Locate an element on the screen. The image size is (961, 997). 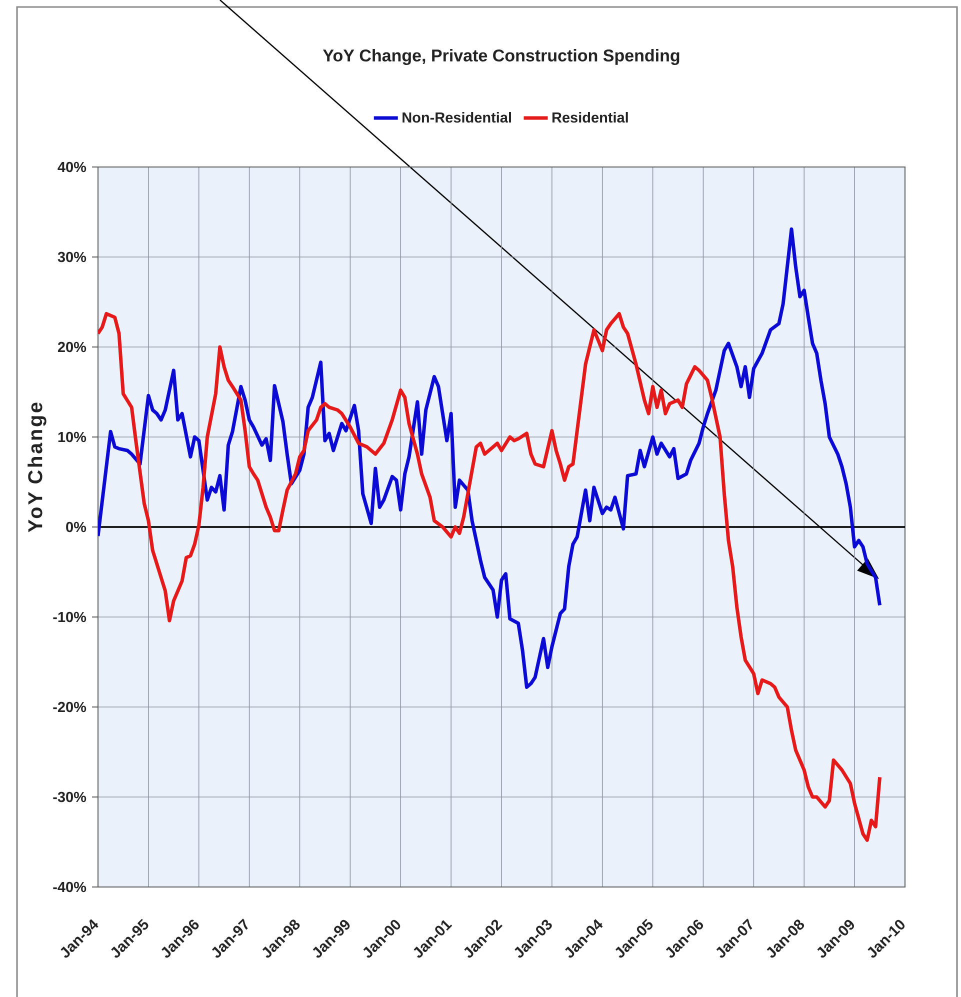
y-tick-label: 30% is located at coordinates (72, 257).